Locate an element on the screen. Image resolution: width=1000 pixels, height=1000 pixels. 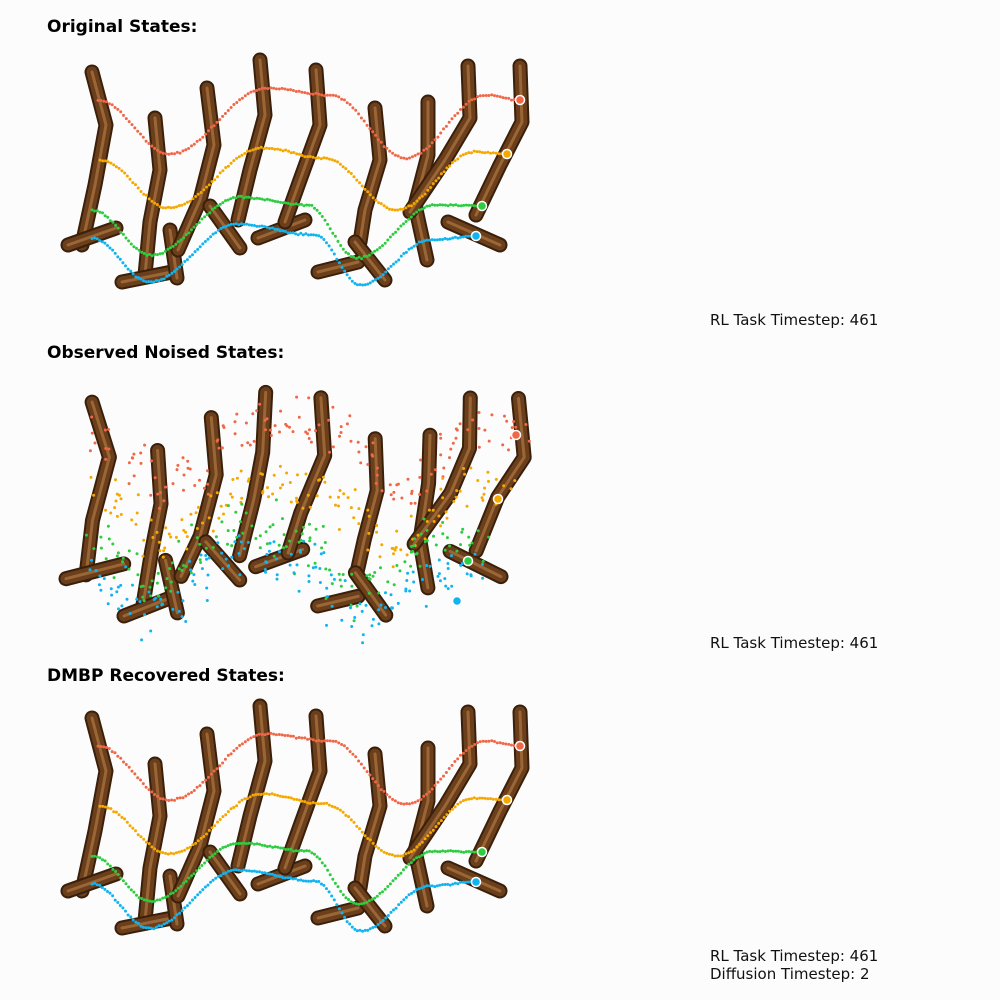
green-trajectory is located at coordinates (289, 873).